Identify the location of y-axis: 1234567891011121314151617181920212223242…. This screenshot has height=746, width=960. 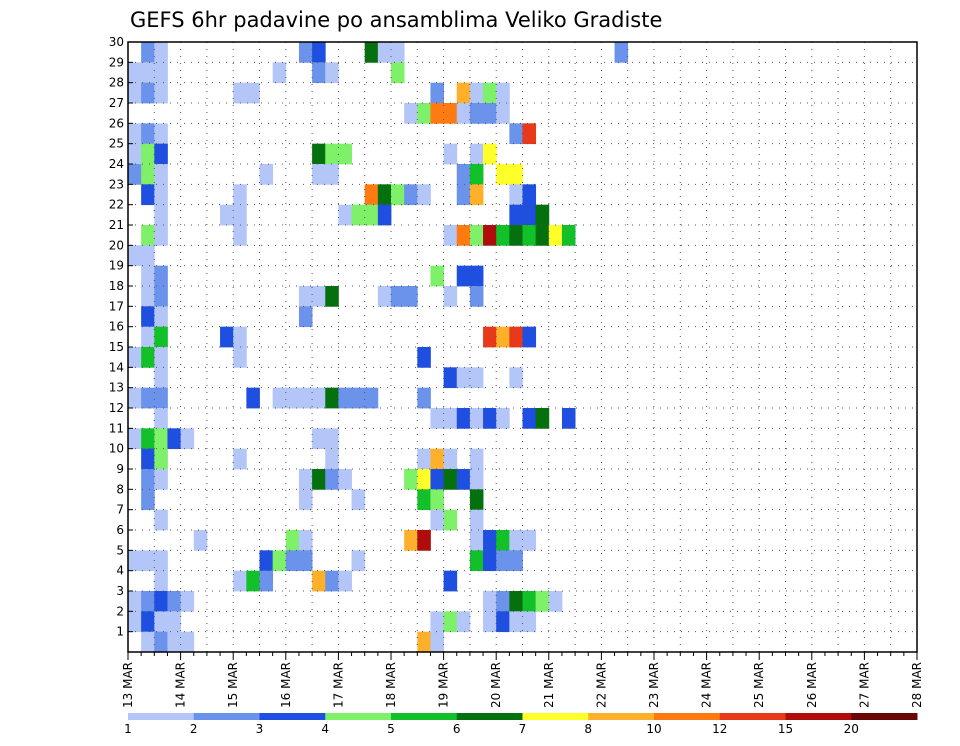
(121, 337).